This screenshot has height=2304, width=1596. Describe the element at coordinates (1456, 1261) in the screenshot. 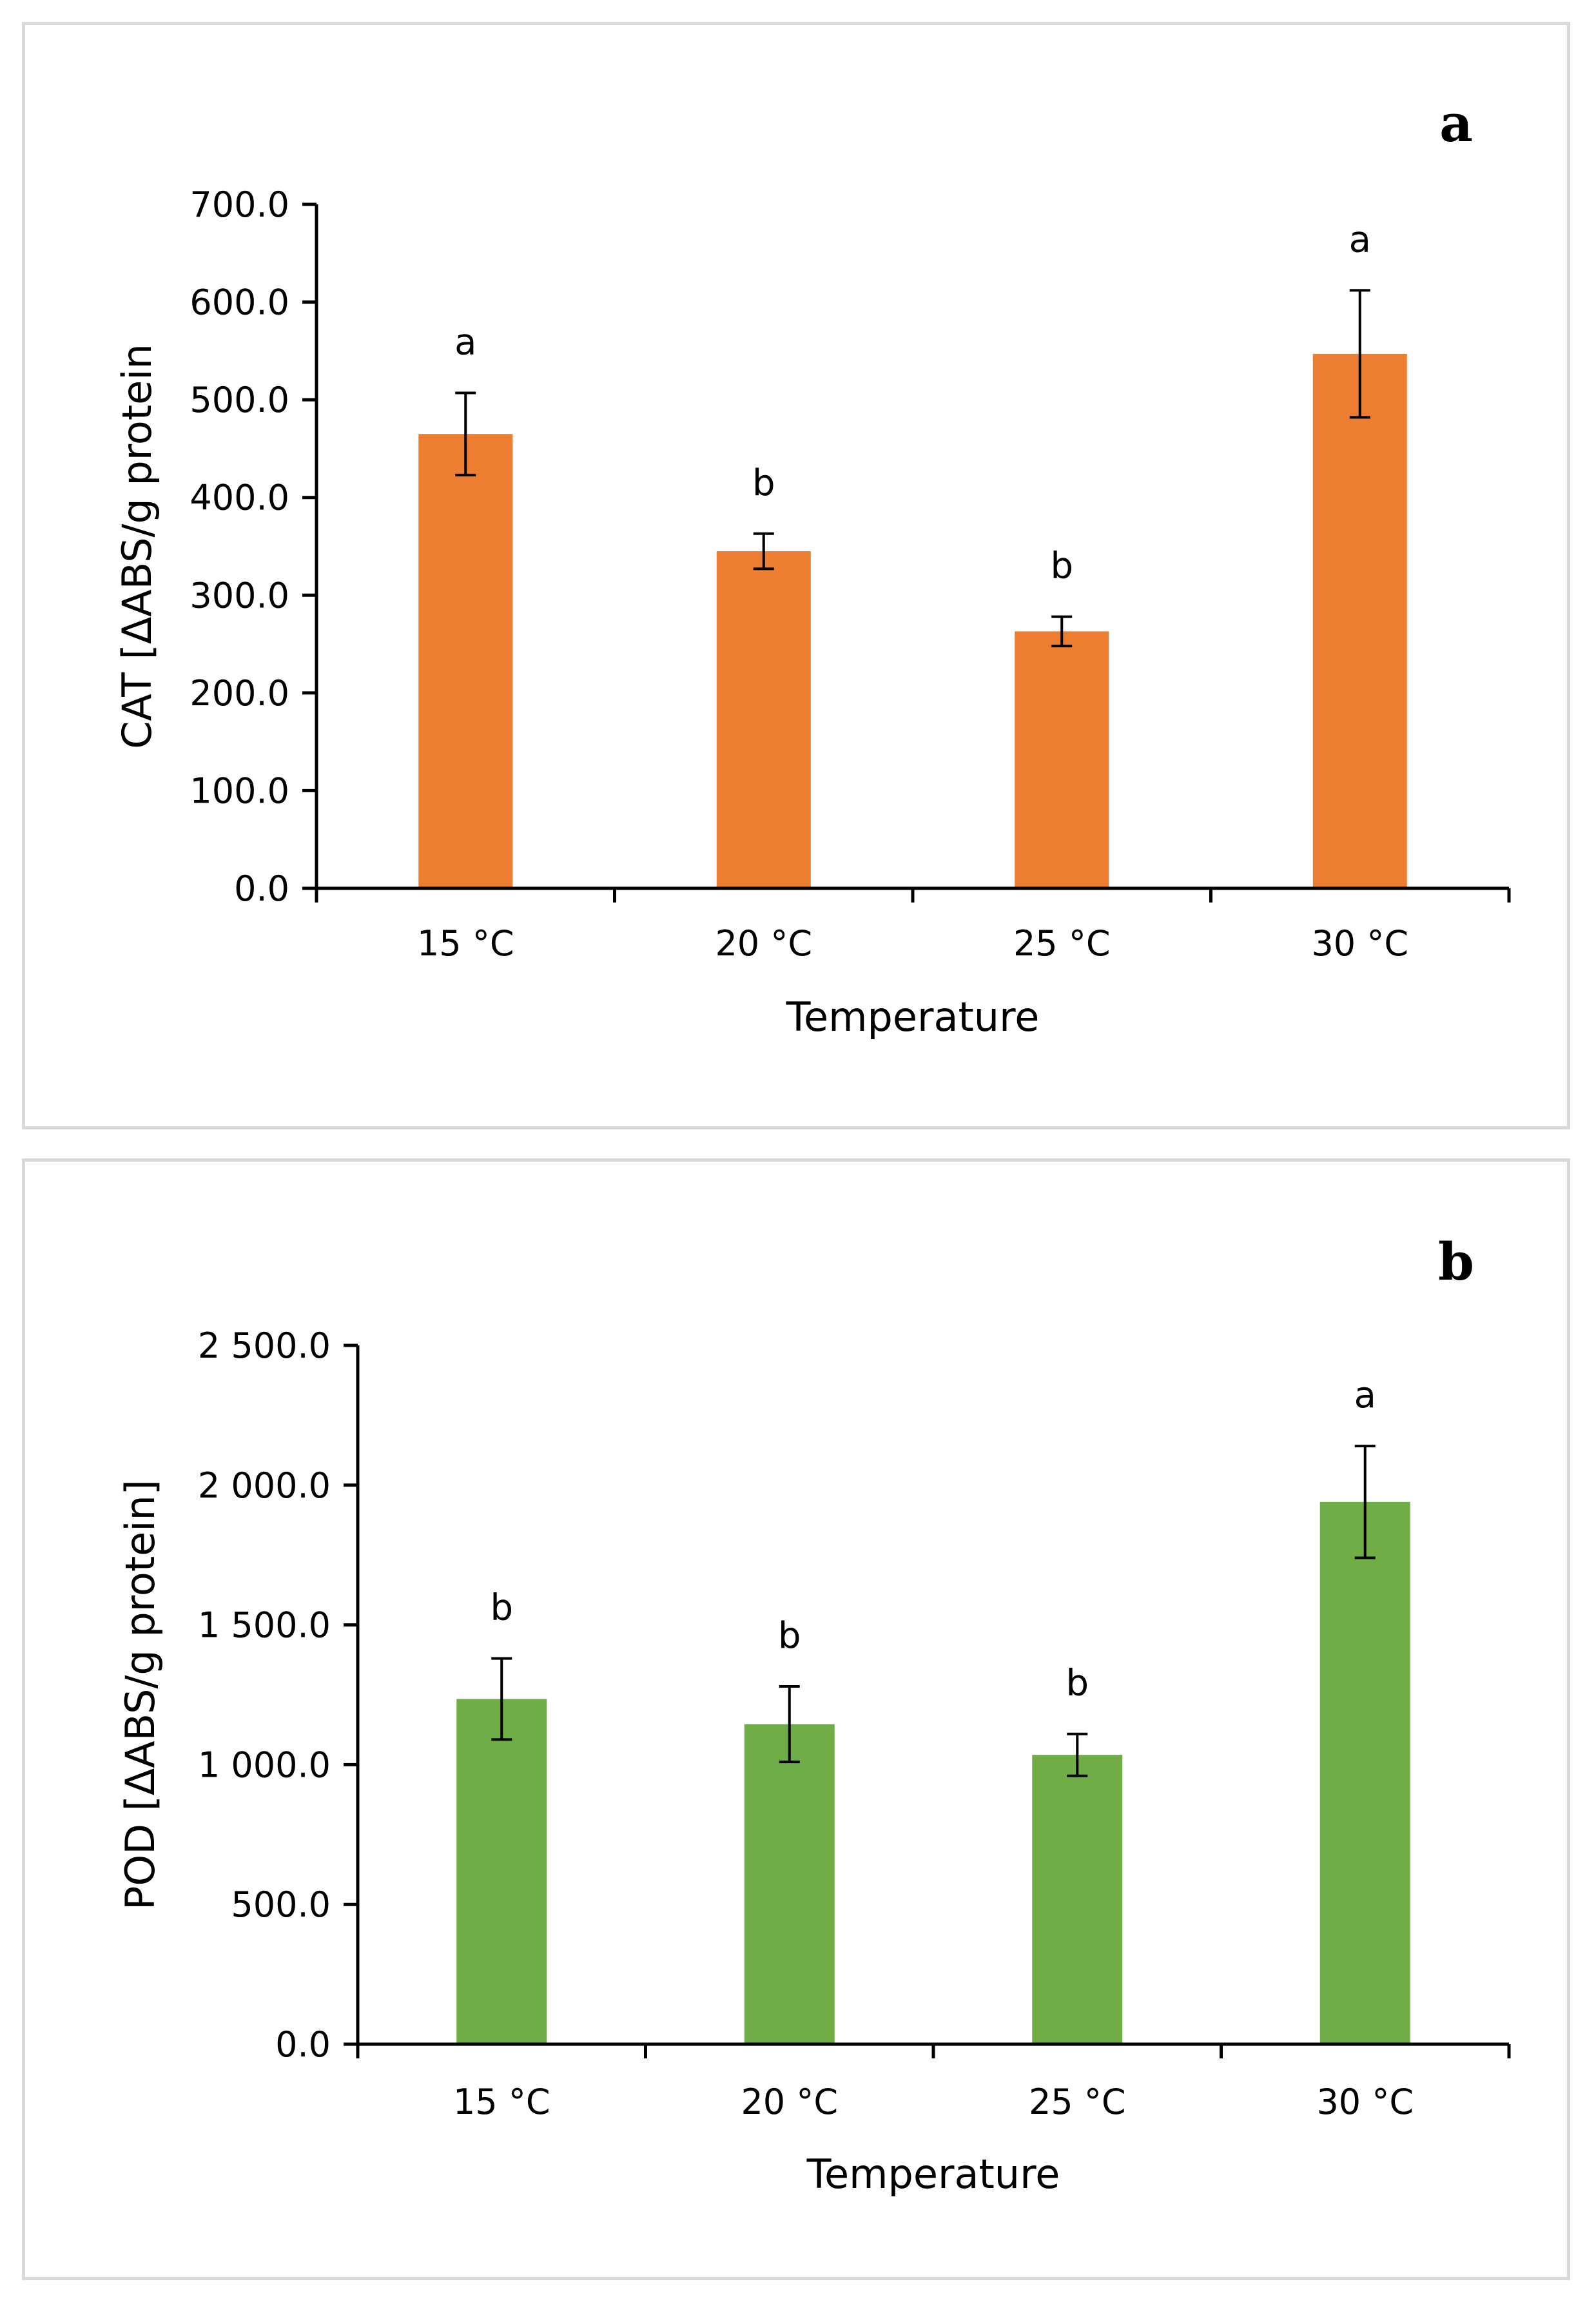

I see `panel-letter: b` at that location.